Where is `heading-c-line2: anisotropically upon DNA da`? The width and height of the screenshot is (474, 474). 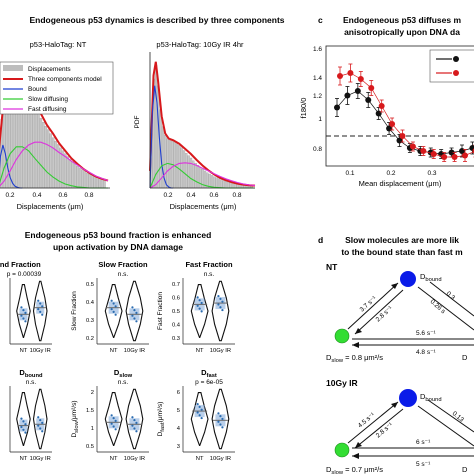
heading-c-line2: anisotropically upon DNA da is located at coordinates (402, 32).